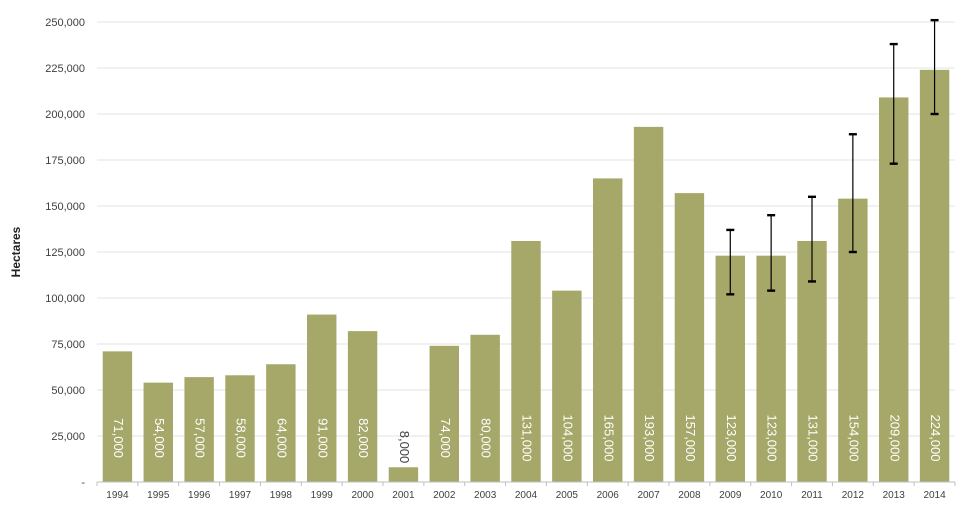  I want to click on data-label: 104,000, so click(567, 438).